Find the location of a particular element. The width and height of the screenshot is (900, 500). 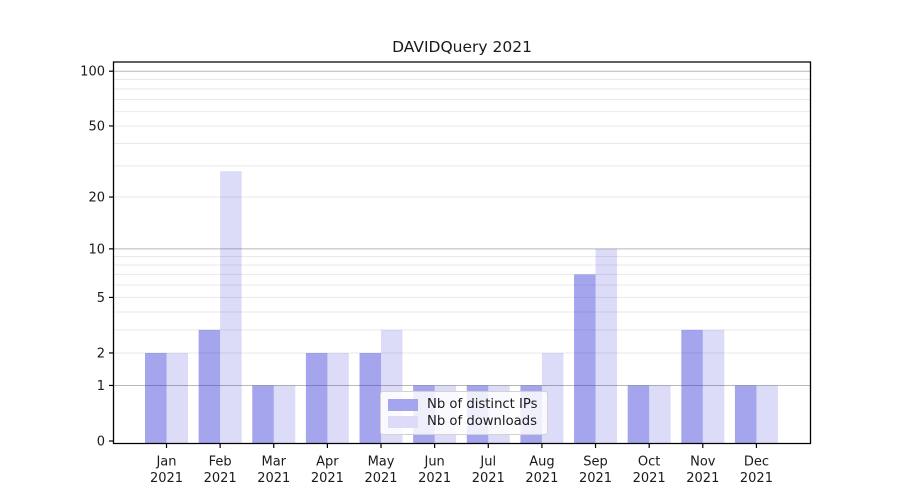

y-tick-label: 5 is located at coordinates (101, 298).